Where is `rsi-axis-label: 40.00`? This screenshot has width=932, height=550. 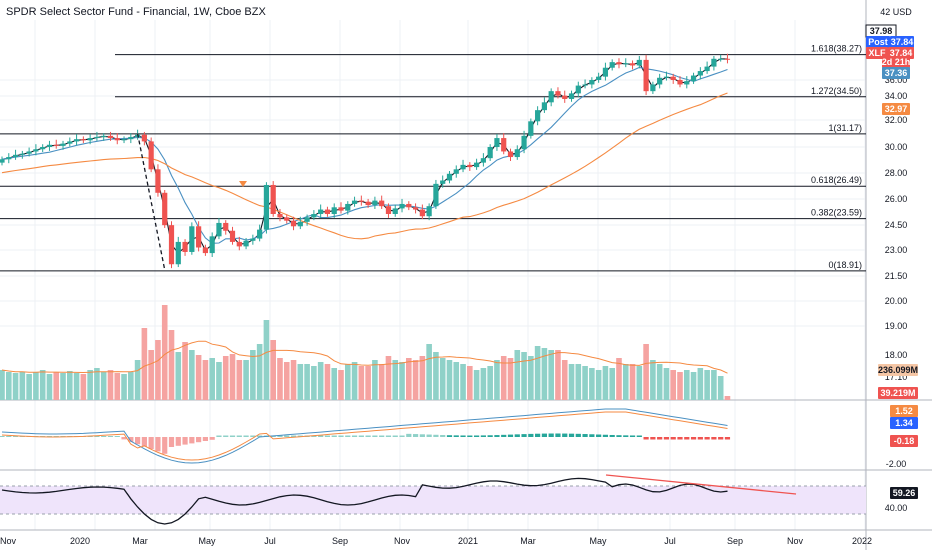
rsi-axis-label: 40.00 is located at coordinates (896, 508).